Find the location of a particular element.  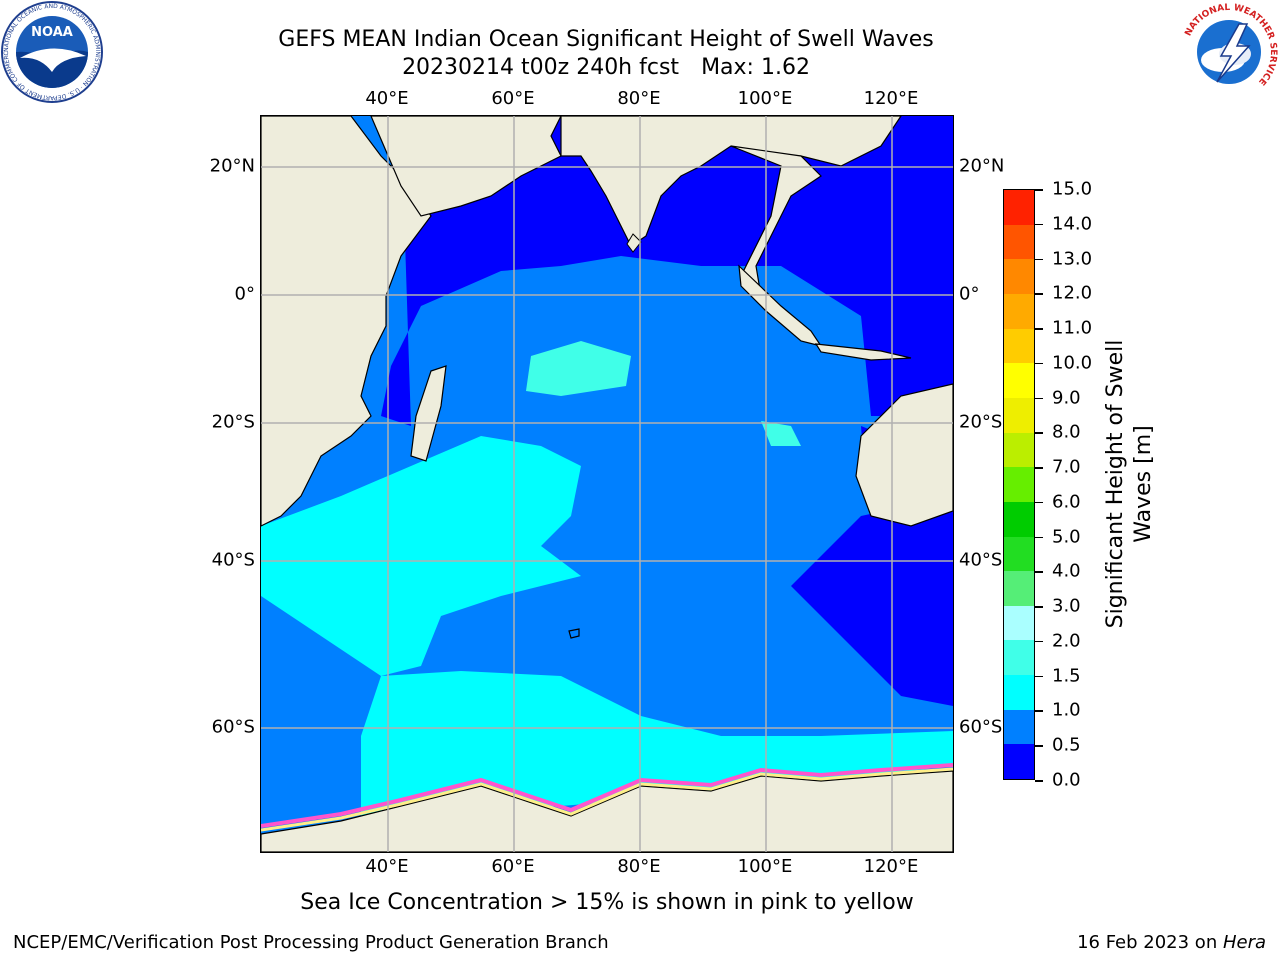

lon-tick-bottom: 120°E is located at coordinates (891, 866).